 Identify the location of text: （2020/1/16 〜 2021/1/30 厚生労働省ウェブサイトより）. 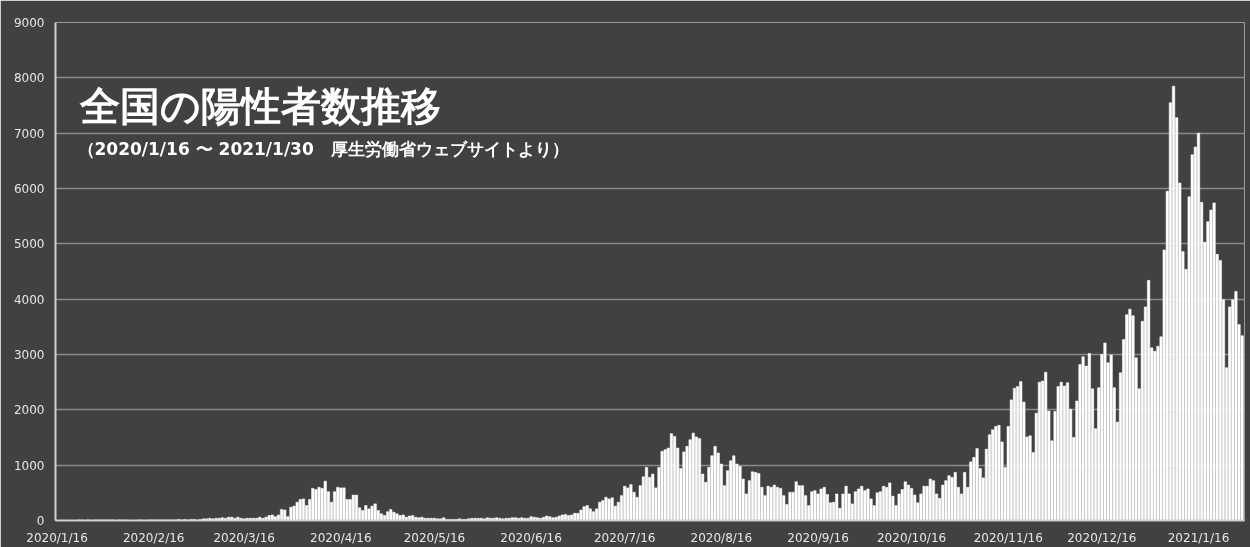
(323, 148).